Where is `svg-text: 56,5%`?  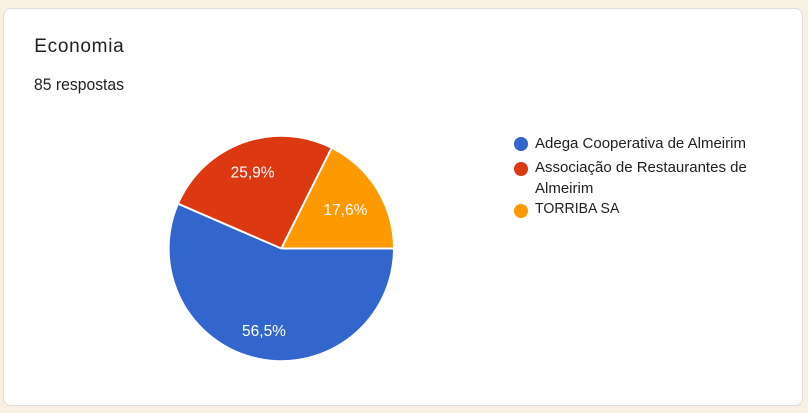 svg-text: 56,5% is located at coordinates (264, 331).